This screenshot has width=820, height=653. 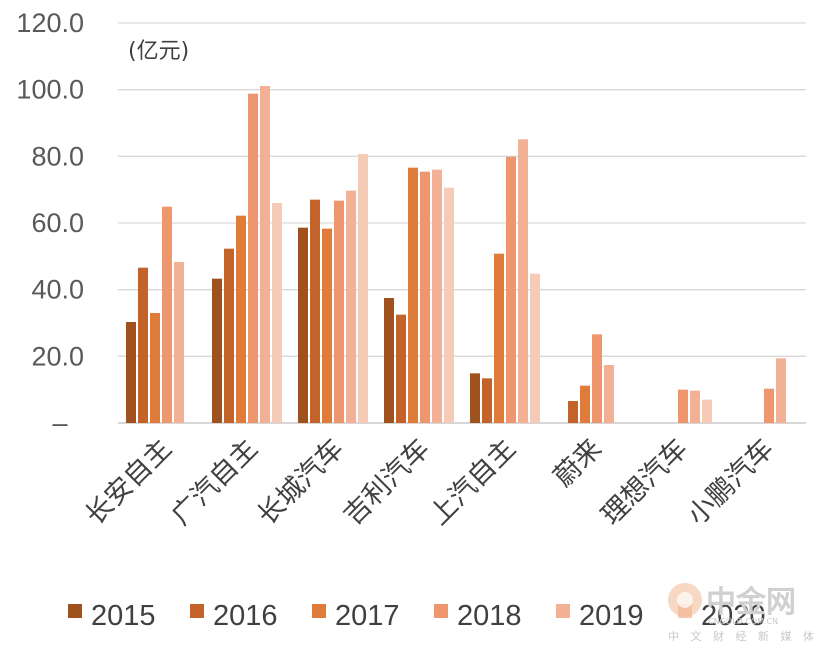 I want to click on y-tick-label: 40.0, so click(x=57, y=290).